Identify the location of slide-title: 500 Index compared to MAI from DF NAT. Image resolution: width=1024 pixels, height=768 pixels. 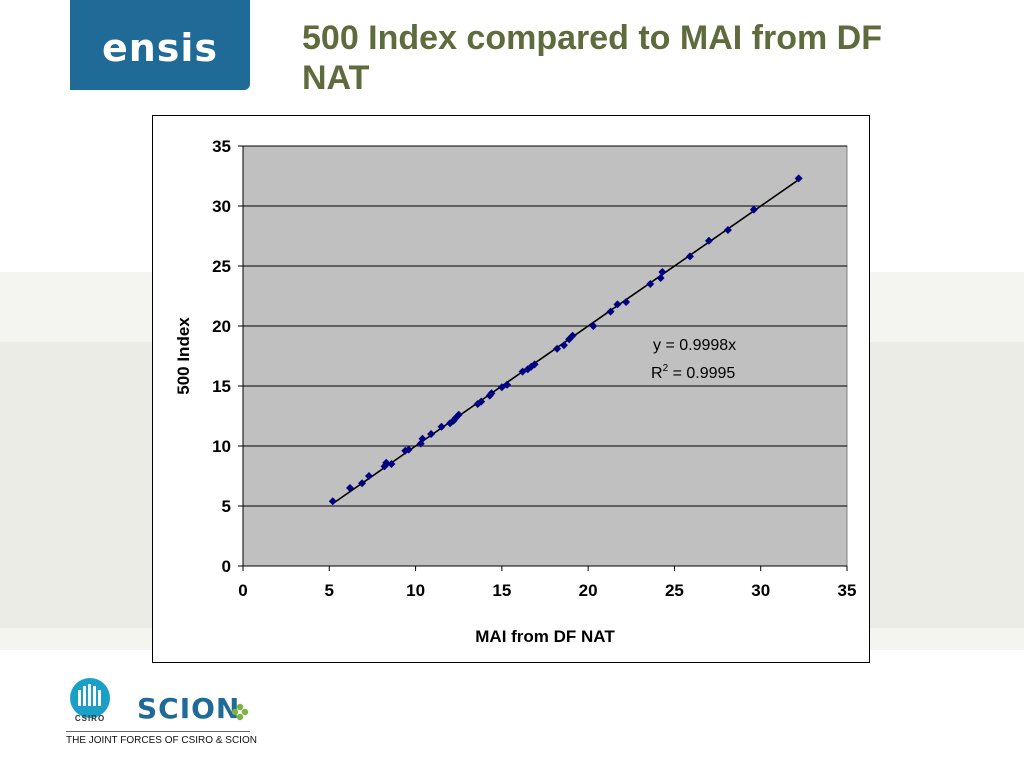
(592, 58).